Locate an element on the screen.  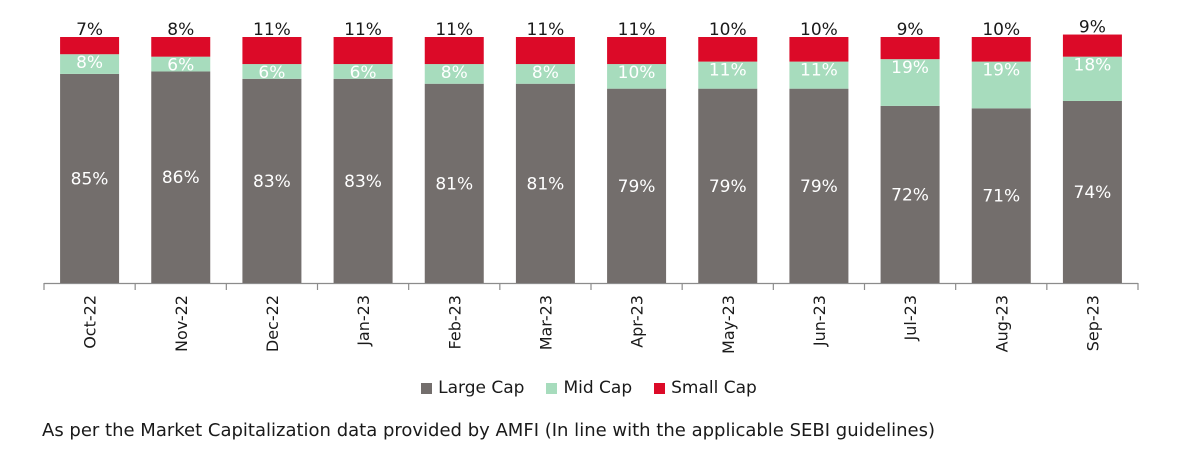
x-tick-label-apr-23: Apr-23 is located at coordinates (637, 321).